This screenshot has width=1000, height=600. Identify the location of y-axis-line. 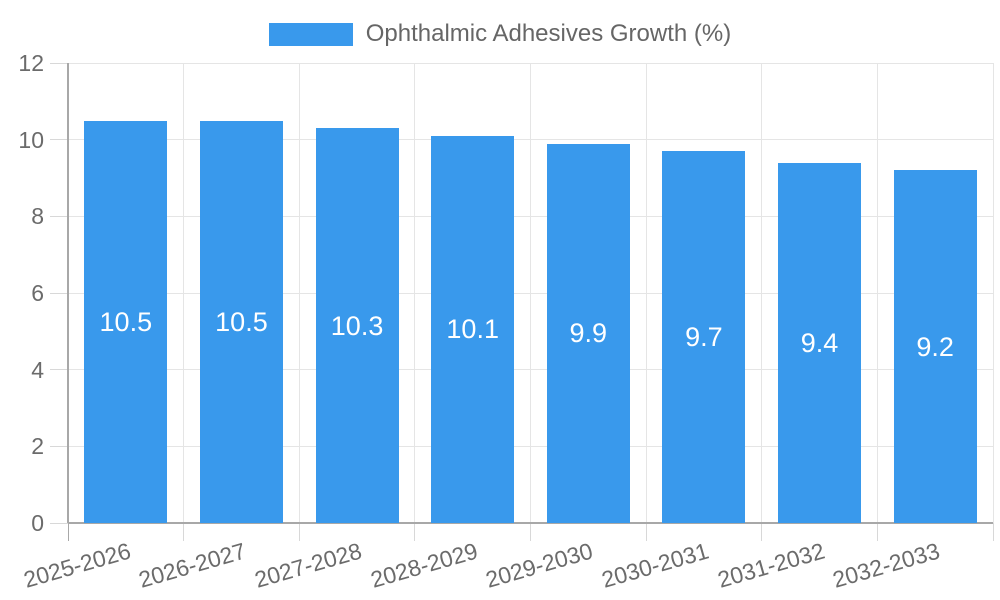
(68, 293).